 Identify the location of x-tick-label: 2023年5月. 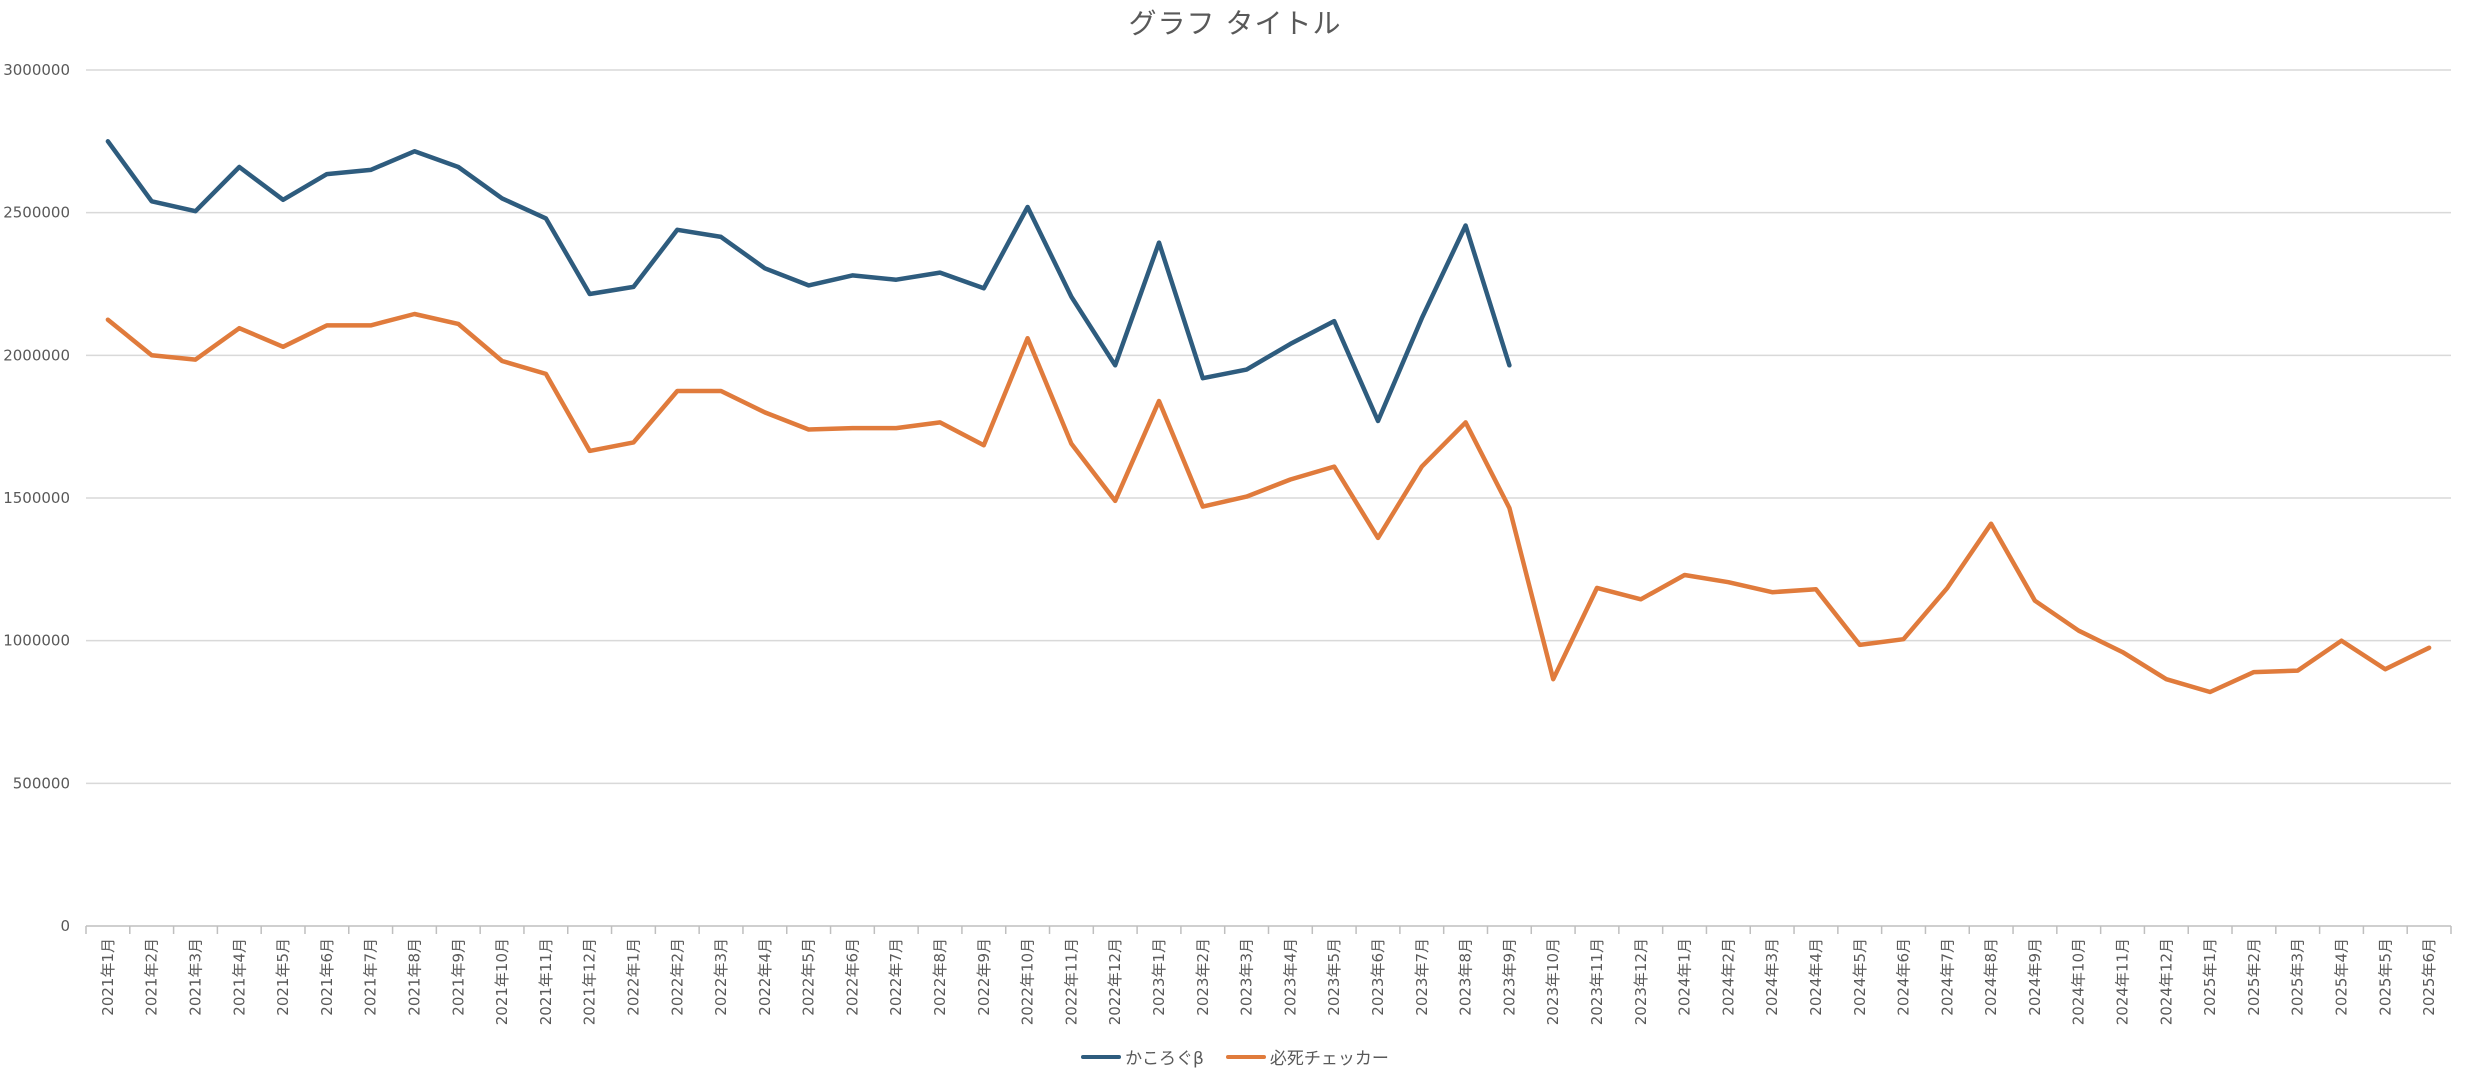
(1334, 977).